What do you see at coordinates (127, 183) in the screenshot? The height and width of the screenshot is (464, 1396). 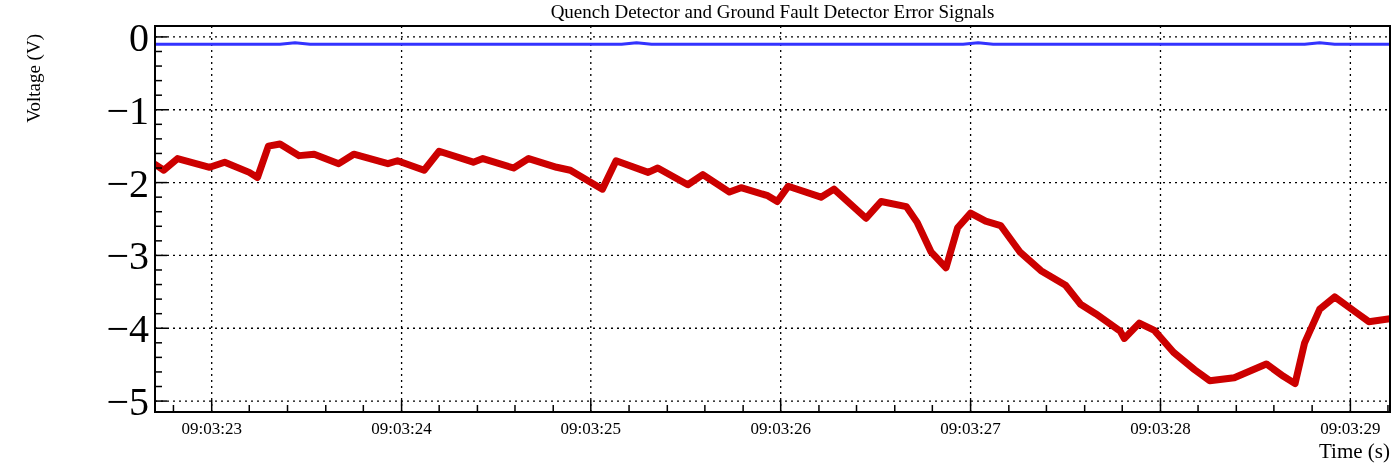 I see `y-tick-label: −2` at bounding box center [127, 183].